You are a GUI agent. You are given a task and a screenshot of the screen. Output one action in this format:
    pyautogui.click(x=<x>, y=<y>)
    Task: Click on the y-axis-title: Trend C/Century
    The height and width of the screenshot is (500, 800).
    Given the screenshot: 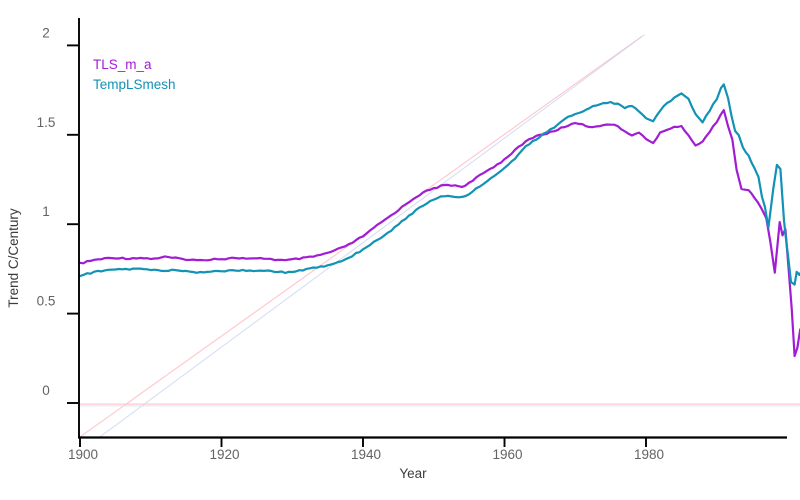 What is the action you would take?
    pyautogui.click(x=13, y=258)
    